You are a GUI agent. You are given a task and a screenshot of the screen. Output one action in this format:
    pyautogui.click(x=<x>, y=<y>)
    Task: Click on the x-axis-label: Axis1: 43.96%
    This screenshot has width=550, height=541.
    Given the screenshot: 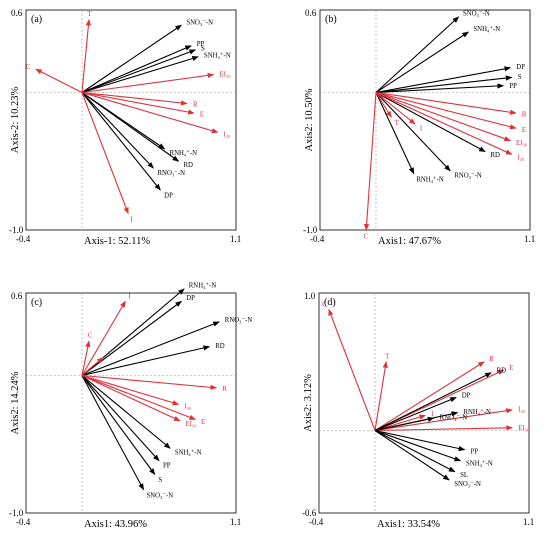 What is the action you would take?
    pyautogui.click(x=115, y=524)
    